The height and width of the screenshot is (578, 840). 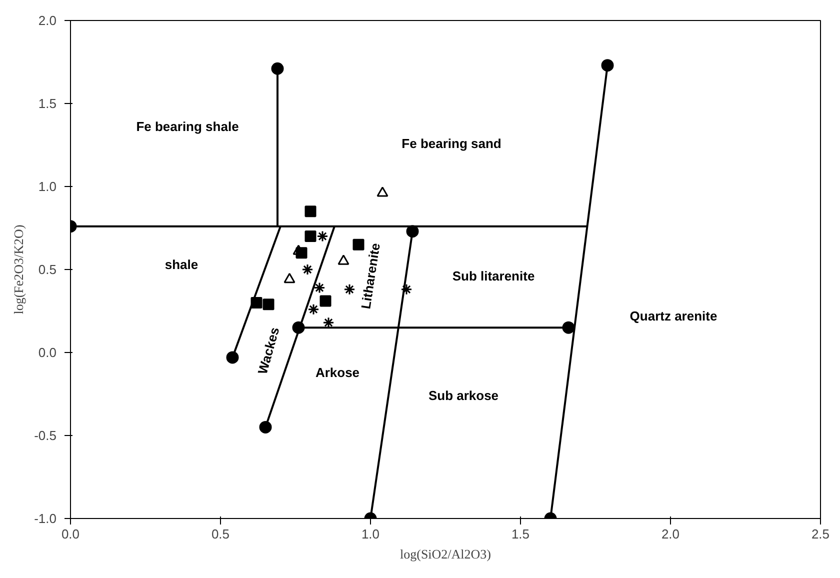 I want to click on annotation: Sub arkose, so click(x=463, y=395).